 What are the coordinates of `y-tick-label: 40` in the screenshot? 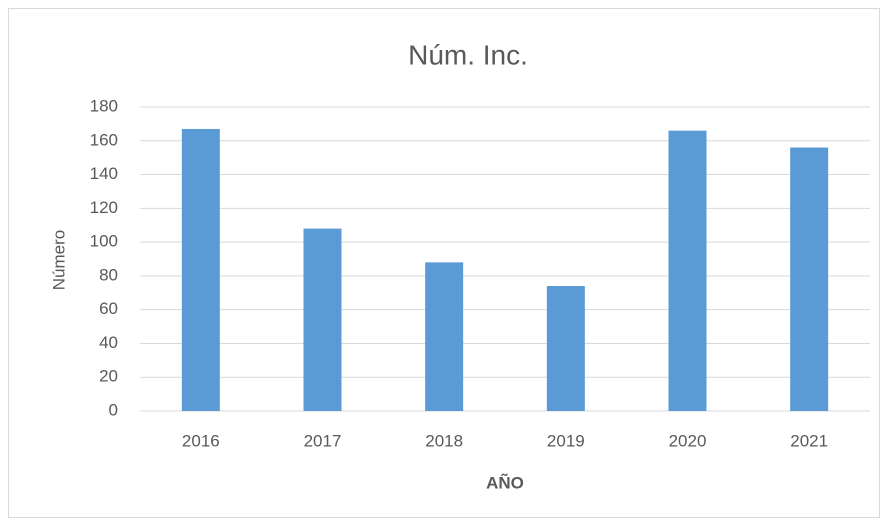 It's located at (108, 342).